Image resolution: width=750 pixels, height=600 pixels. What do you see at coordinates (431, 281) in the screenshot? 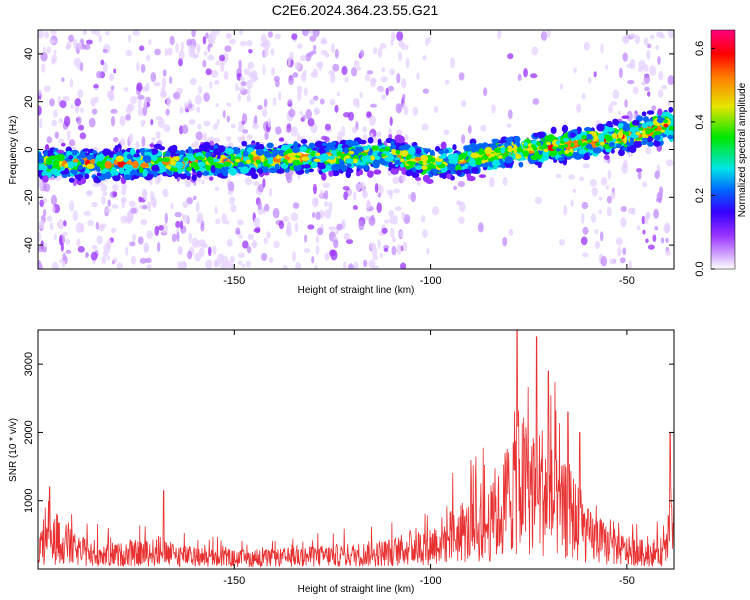
I see `spec-xtick-label: -100` at bounding box center [431, 281].